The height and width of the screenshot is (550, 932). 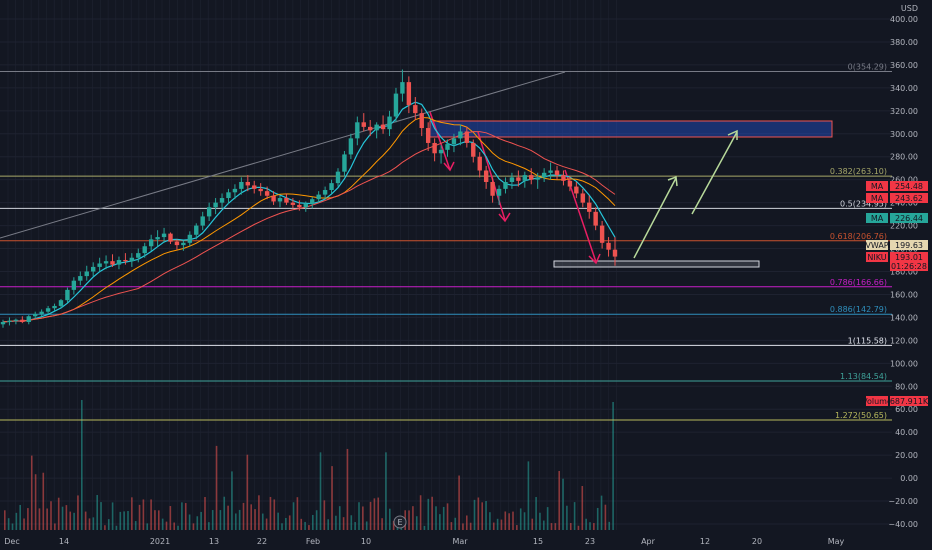 What do you see at coordinates (877, 401) in the screenshot?
I see `price-tag-label: Volume` at bounding box center [877, 401].